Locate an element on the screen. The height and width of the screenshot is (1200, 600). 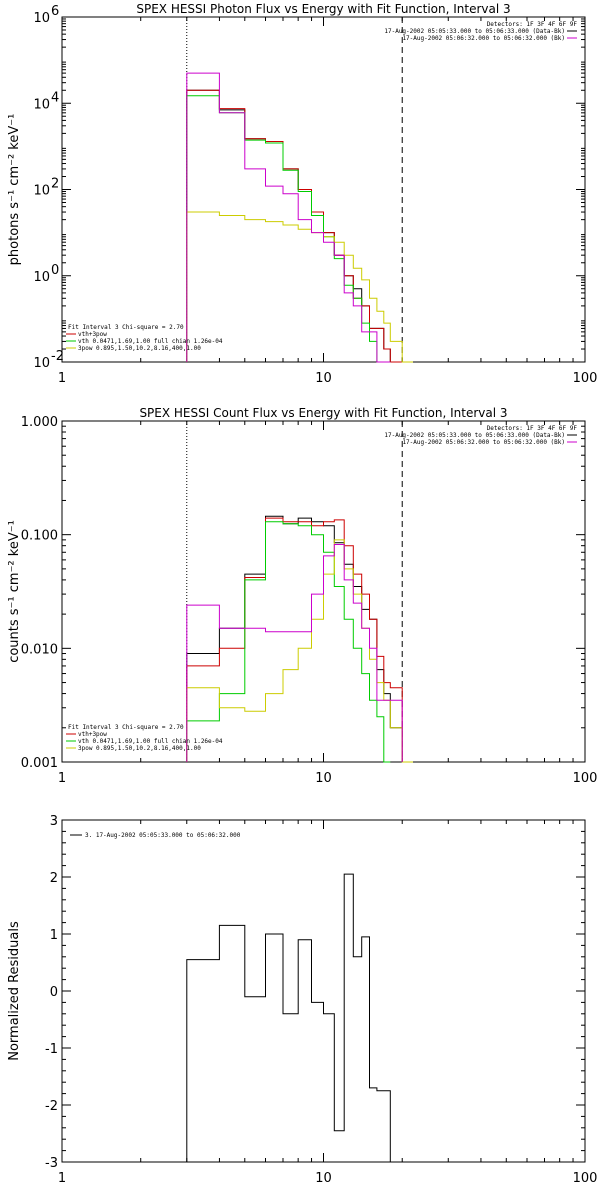
series-residuals is located at coordinates (294, 1018).